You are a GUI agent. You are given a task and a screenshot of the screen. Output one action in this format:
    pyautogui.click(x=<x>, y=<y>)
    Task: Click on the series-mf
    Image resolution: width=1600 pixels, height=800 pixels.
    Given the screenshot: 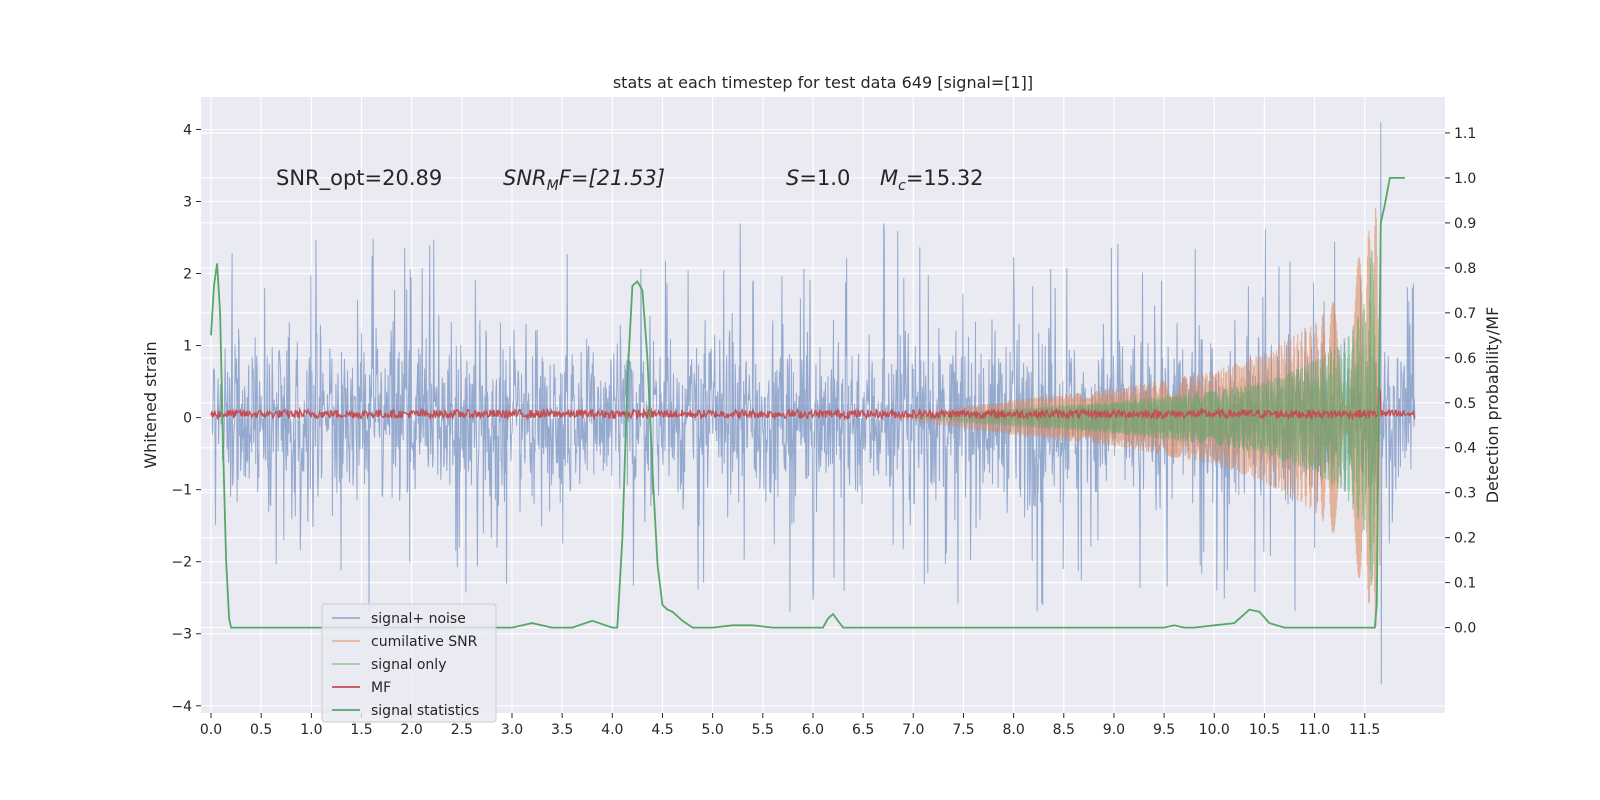 What is the action you would take?
    pyautogui.click(x=813, y=405)
    